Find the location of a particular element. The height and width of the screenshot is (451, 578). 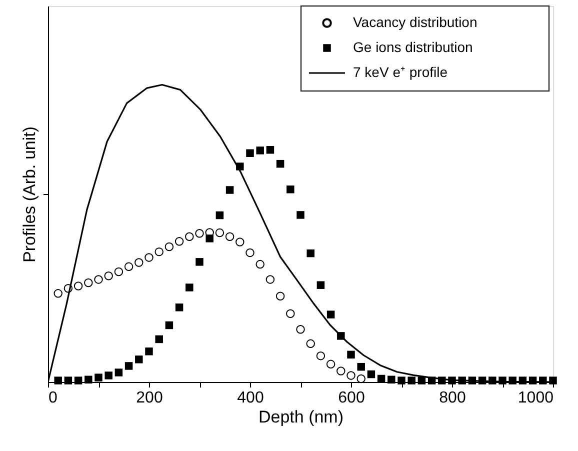

legend-label: Ge ions distribution is located at coordinates (413, 47).